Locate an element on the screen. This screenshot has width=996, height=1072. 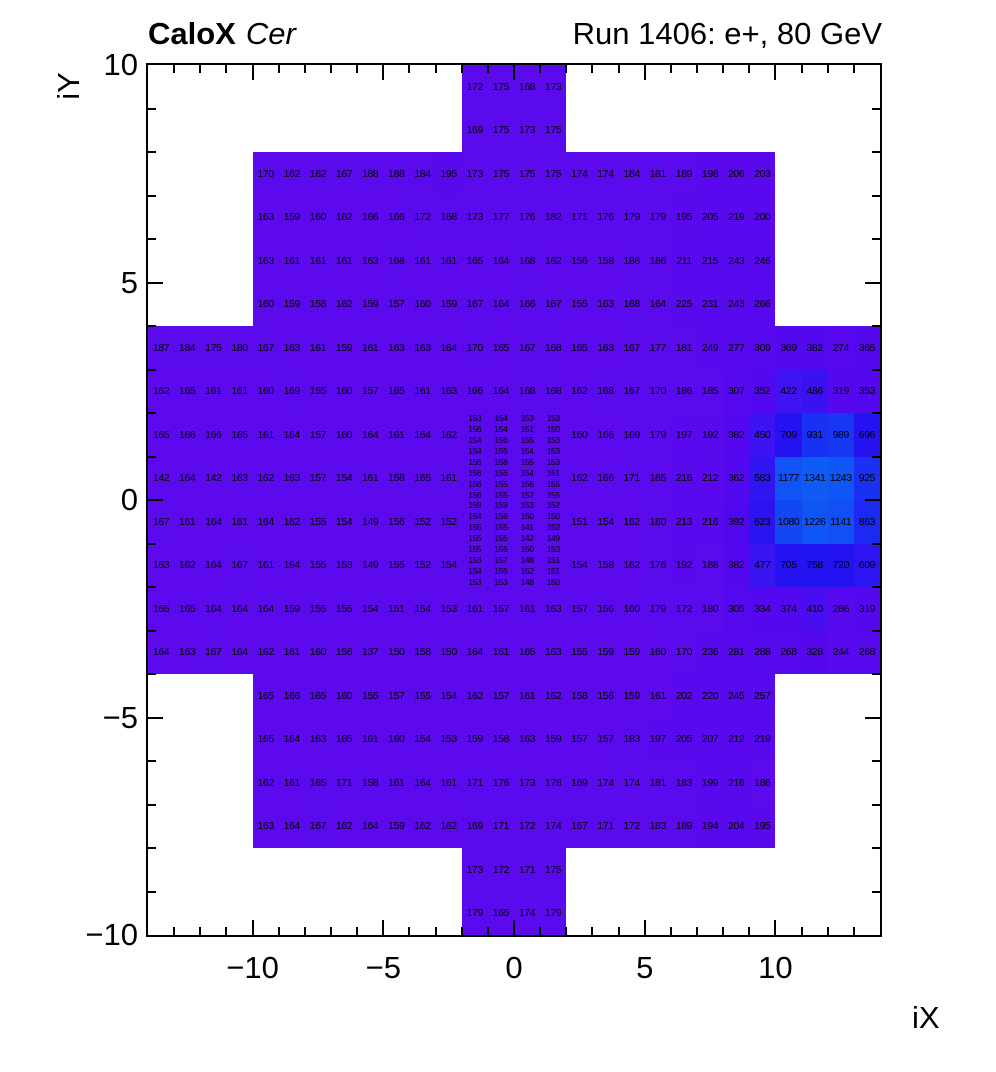
major-tick-y is located at coordinates (872, 282).